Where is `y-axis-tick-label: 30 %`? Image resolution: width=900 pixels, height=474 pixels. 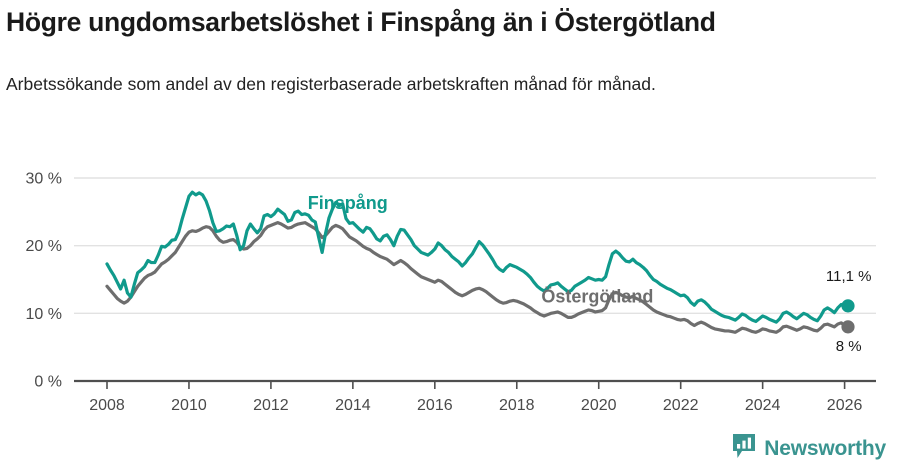 y-axis-tick-label: 30 % is located at coordinates (44, 179).